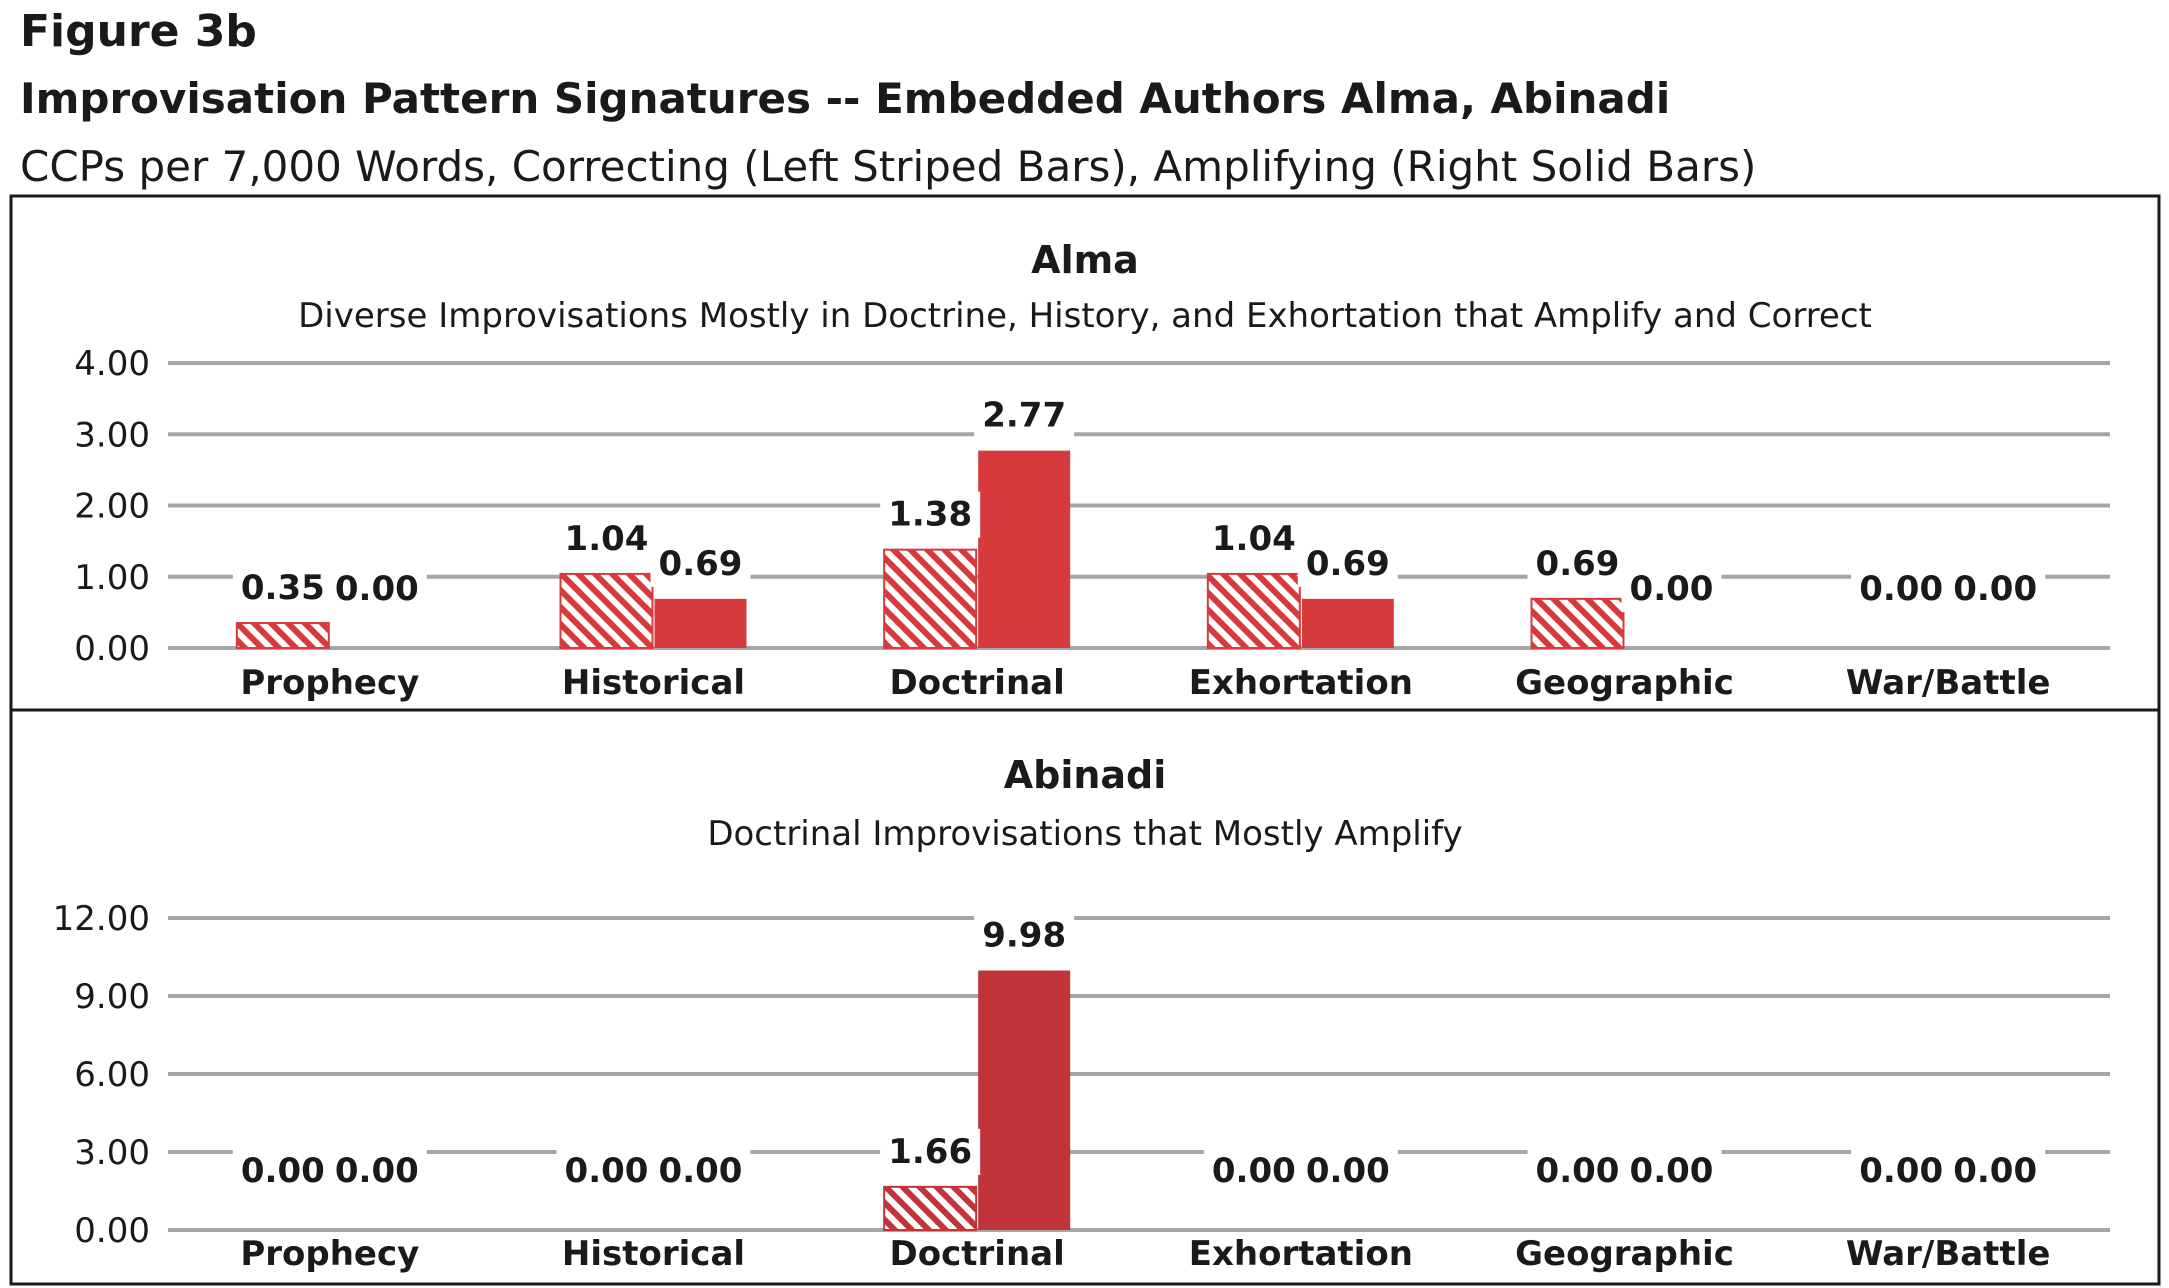  I want to click on abinadi-x-tick-label: Geographic, so click(1624, 1254).